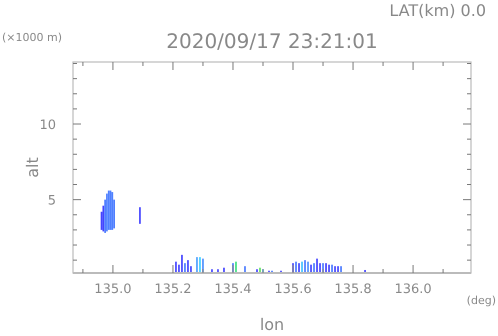  I want to click on y-axis-title: alt, so click(32, 167).